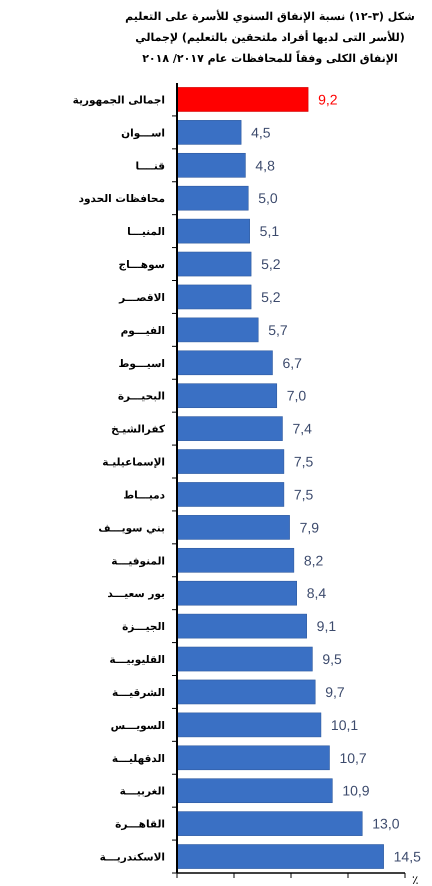  Describe the element at coordinates (143, 627) in the screenshot. I see `y-tick-label: الجيـــزة` at that location.